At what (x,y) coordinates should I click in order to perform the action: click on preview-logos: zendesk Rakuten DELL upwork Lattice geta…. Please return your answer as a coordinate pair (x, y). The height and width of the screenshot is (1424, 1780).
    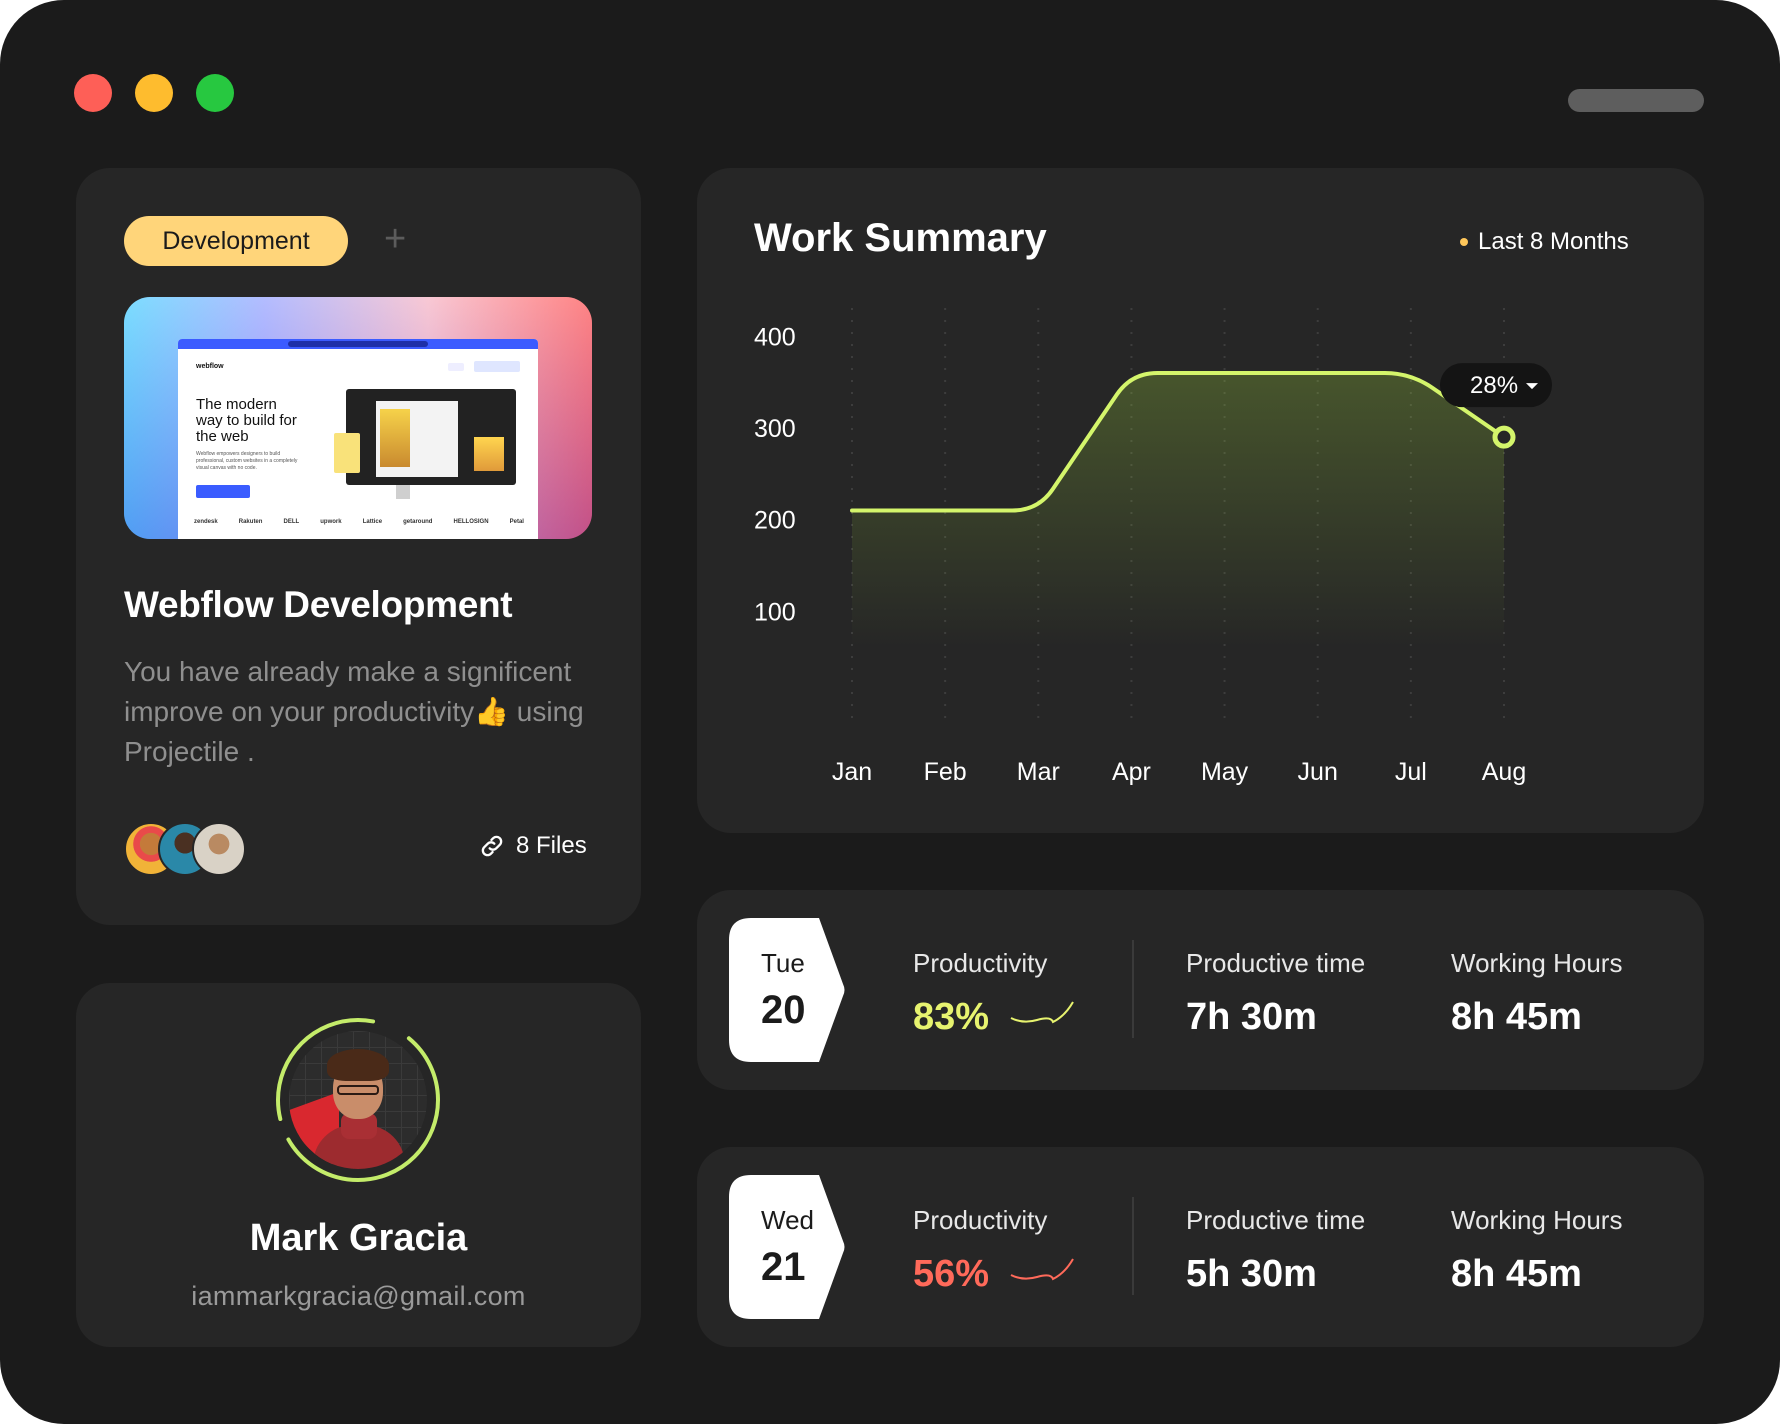
    Looking at the image, I should click on (359, 522).